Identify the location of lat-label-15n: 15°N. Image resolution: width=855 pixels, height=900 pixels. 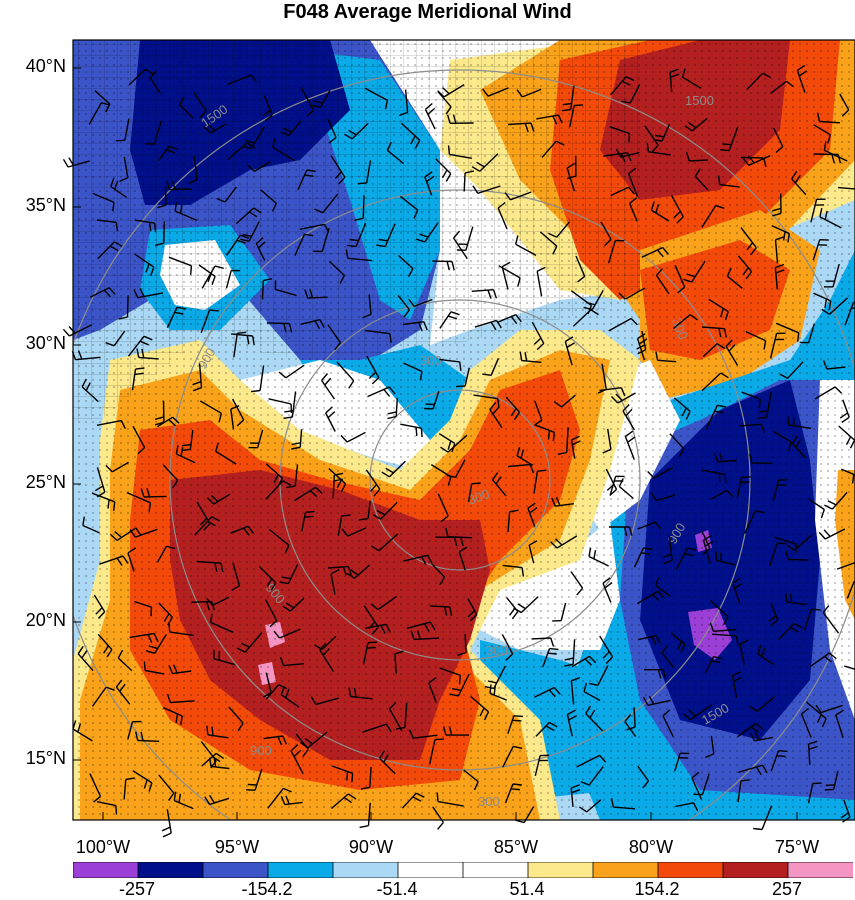
(45, 758).